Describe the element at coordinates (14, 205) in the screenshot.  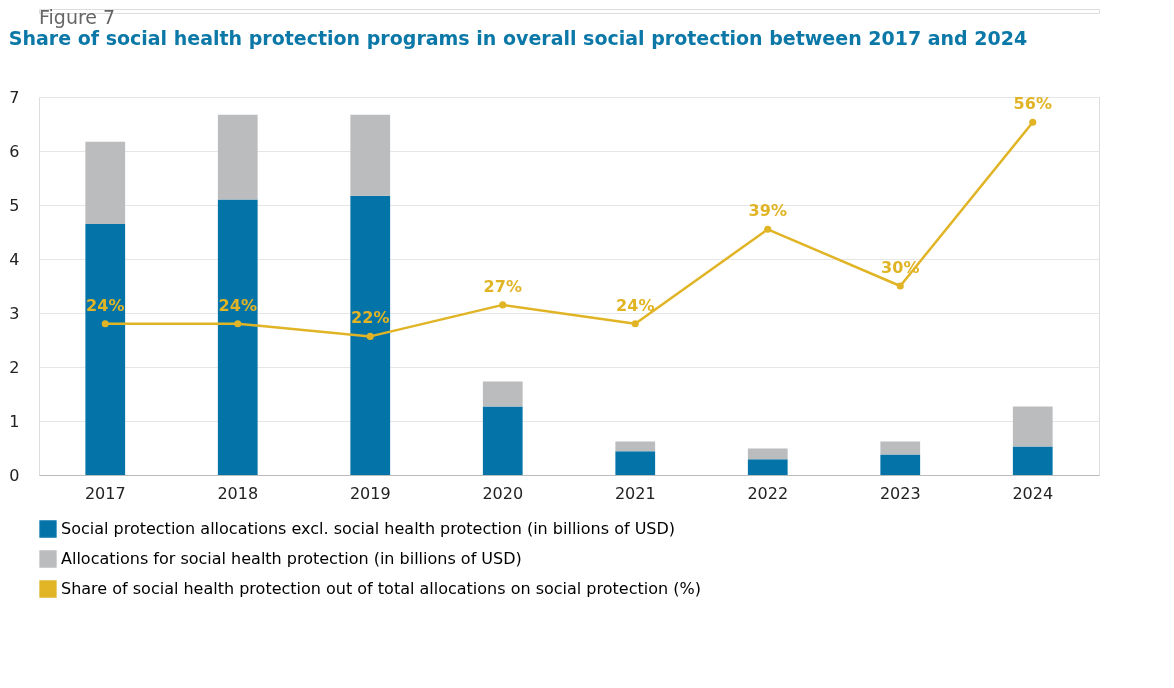
I see `y-tick-label: 5` at that location.